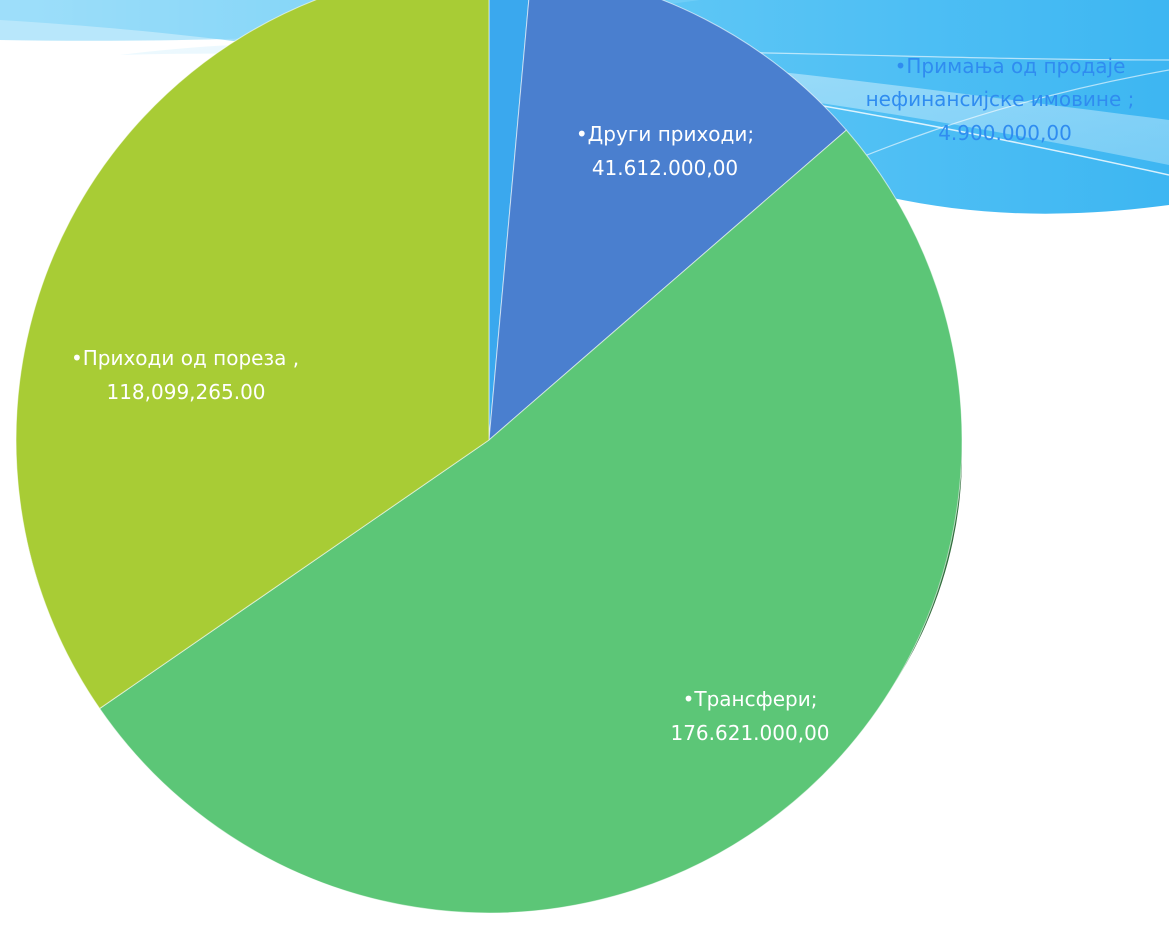 The height and width of the screenshot is (937, 1169). I want to click on label-transferi-line1: •Трансфери;, so click(750, 699).